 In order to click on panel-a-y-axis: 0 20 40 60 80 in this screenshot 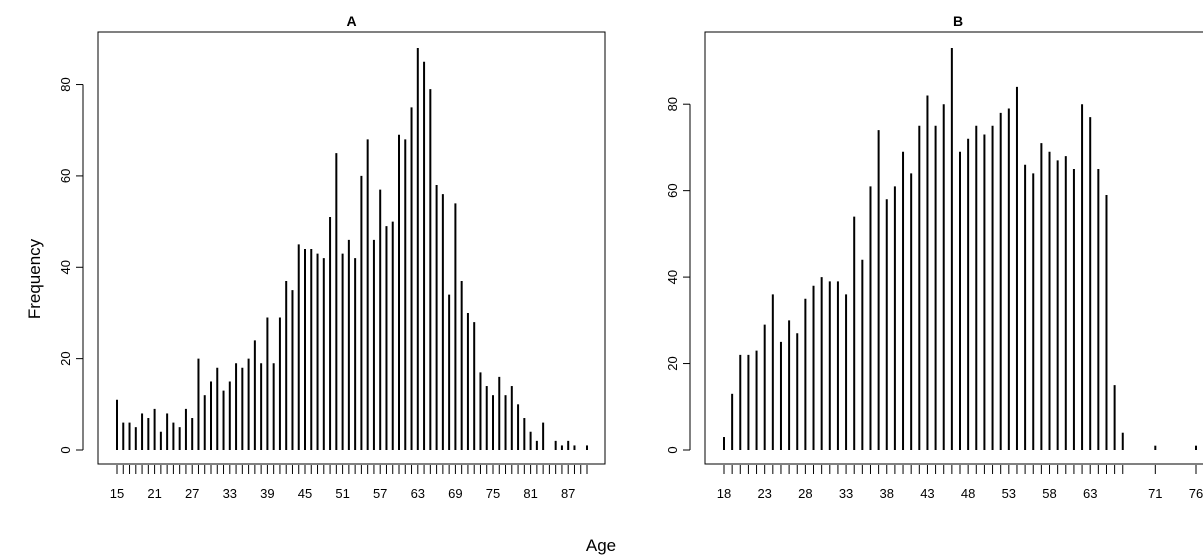, I will do `click(71, 265)`.